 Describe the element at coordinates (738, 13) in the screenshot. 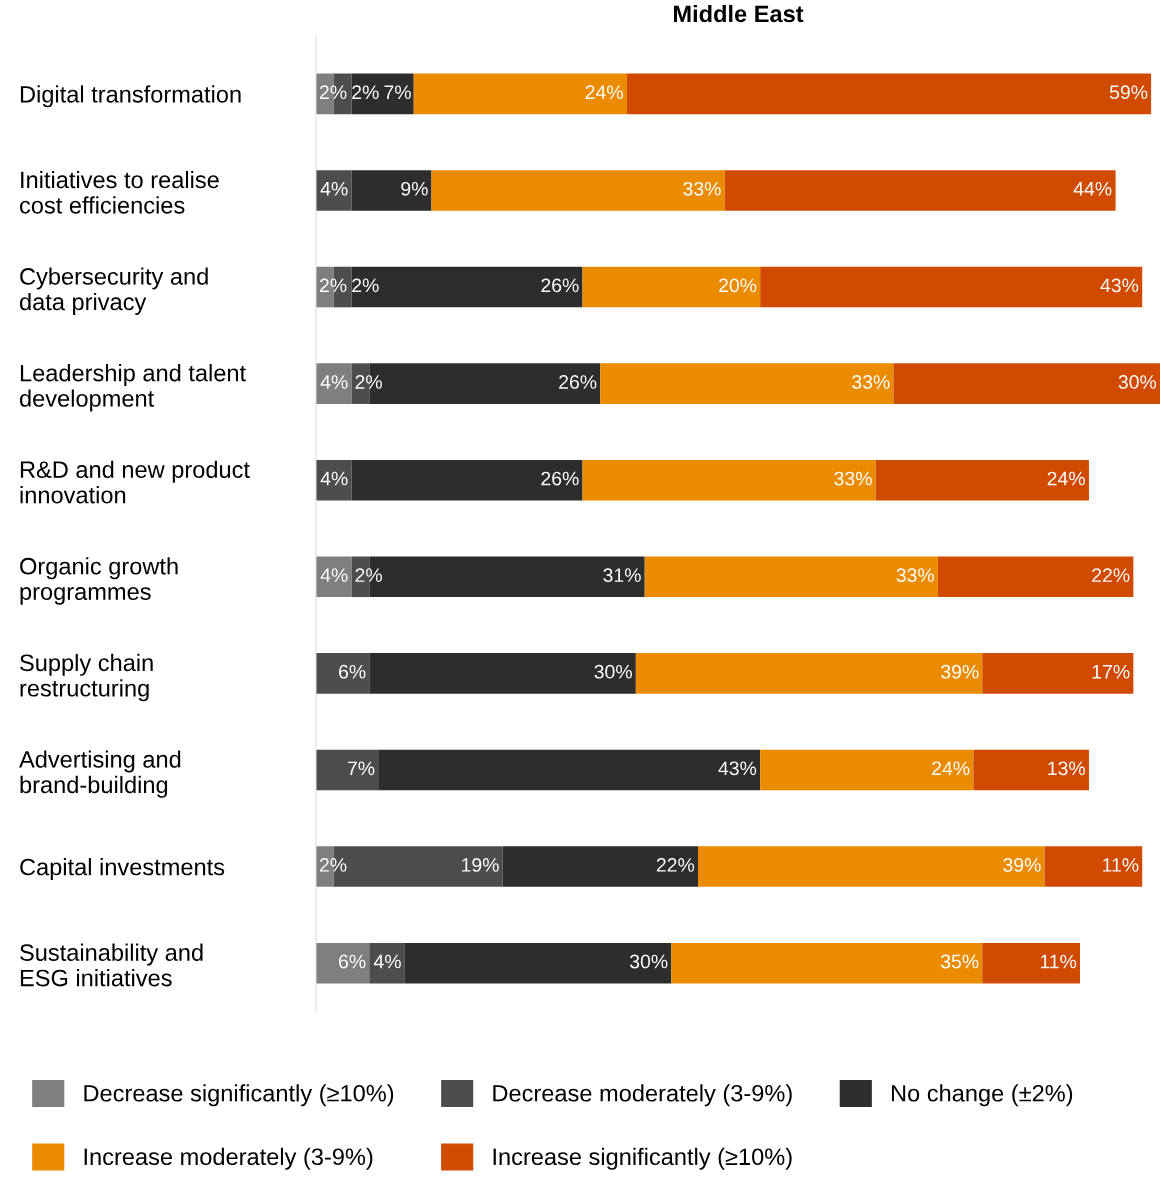

I see `chart-title: Middle East` at that location.